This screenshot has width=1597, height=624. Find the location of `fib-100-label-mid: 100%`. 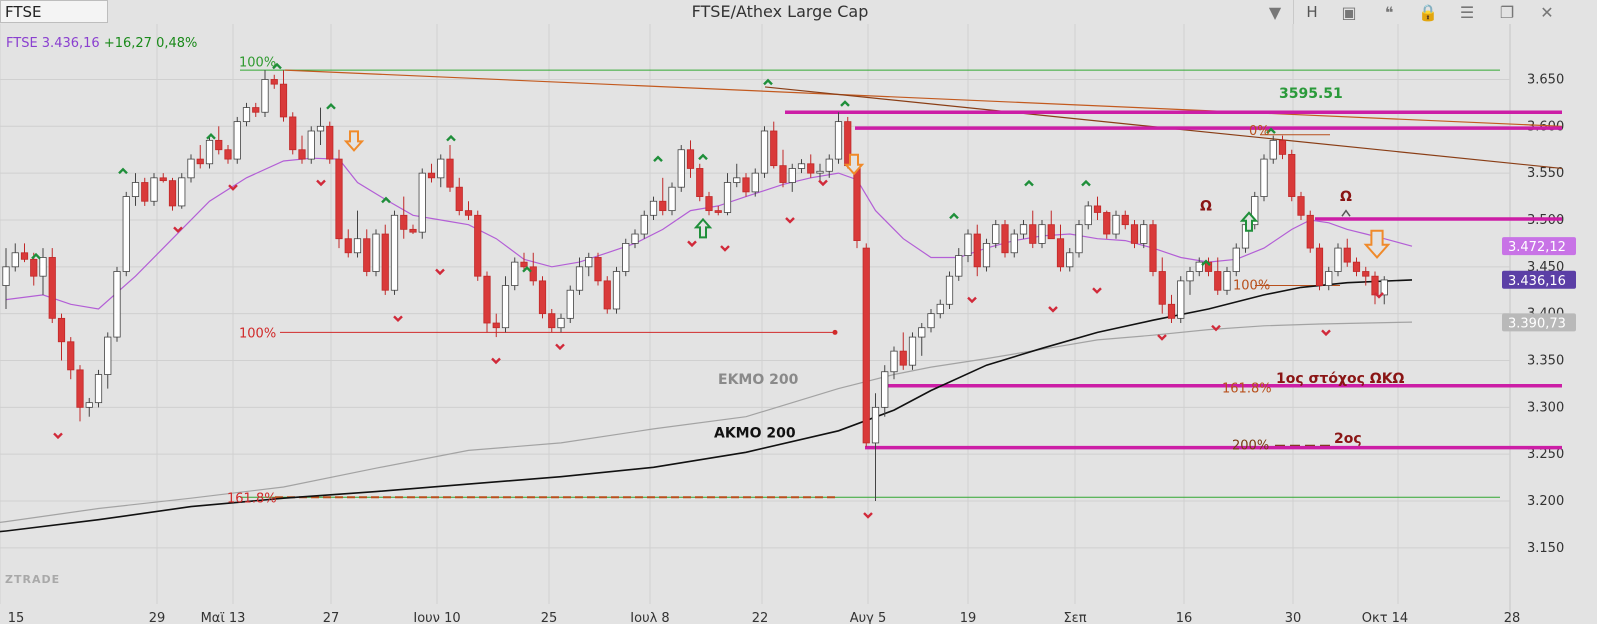

fib-100-label-mid: 100% is located at coordinates (257, 333).